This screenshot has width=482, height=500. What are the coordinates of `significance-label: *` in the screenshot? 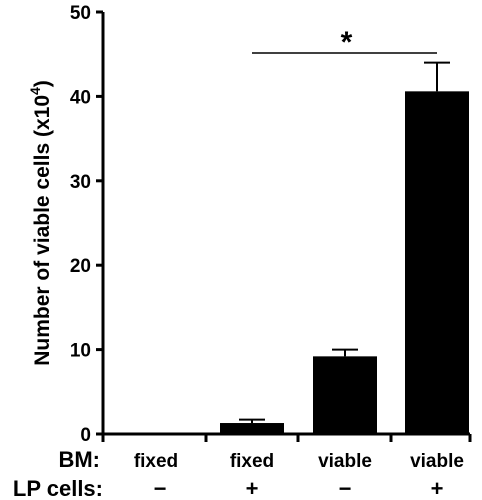 It's located at (347, 42).